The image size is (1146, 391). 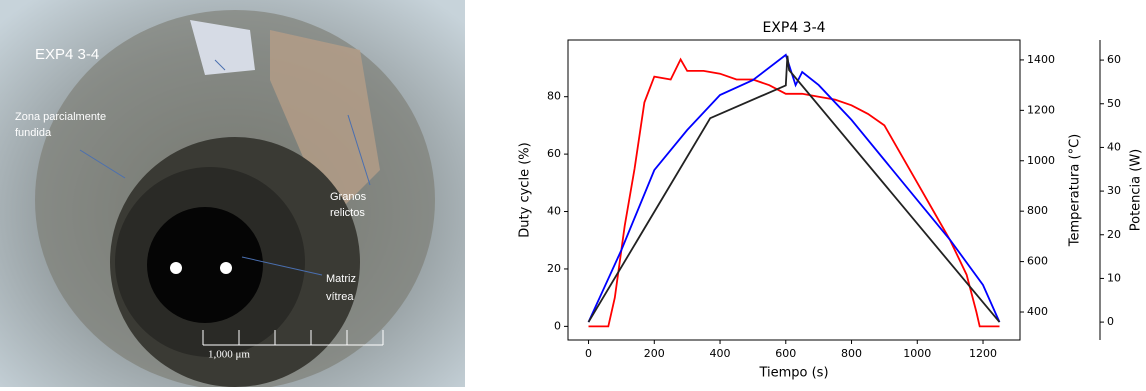 What do you see at coordinates (1041, 59) in the screenshot?
I see `y2-tick-label: 1400` at bounding box center [1041, 59].